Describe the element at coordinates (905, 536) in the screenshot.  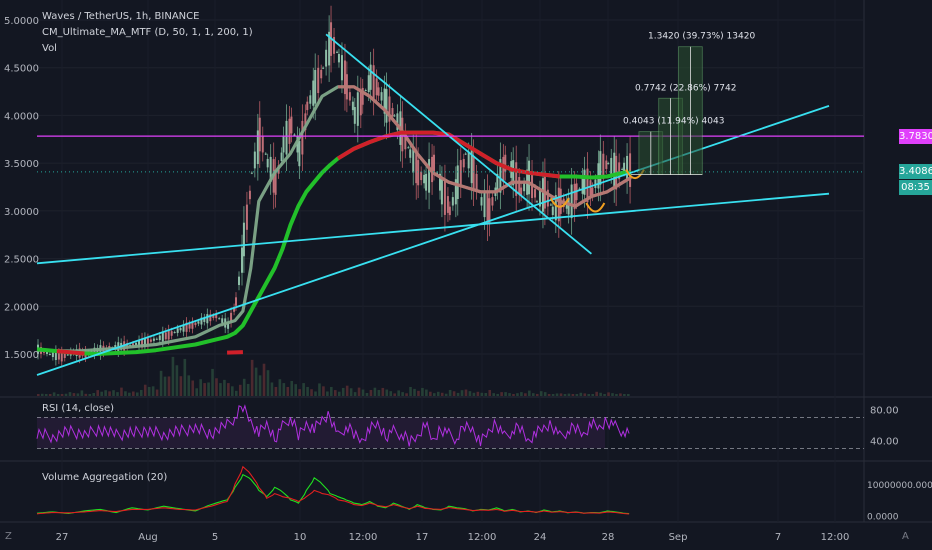
I see `auto-scale-button: A` at that location.